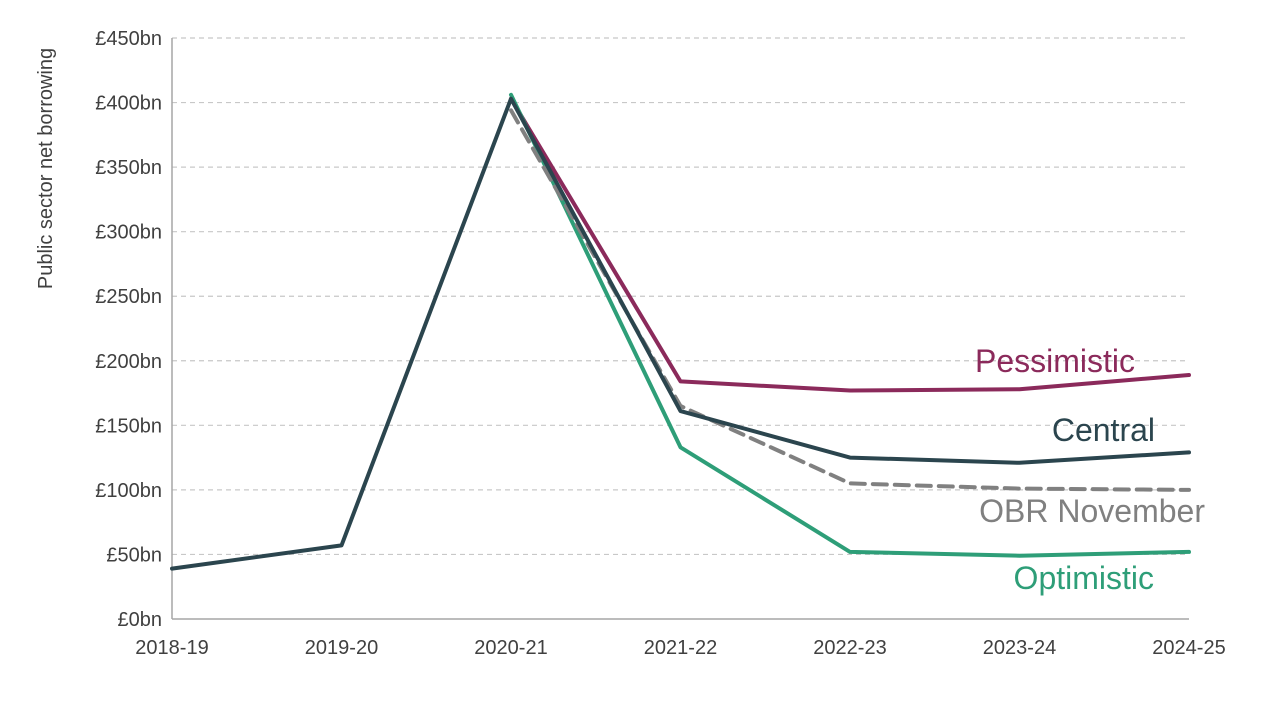  Describe the element at coordinates (134, 555) in the screenshot. I see `y-tick-label: £50bn` at that location.